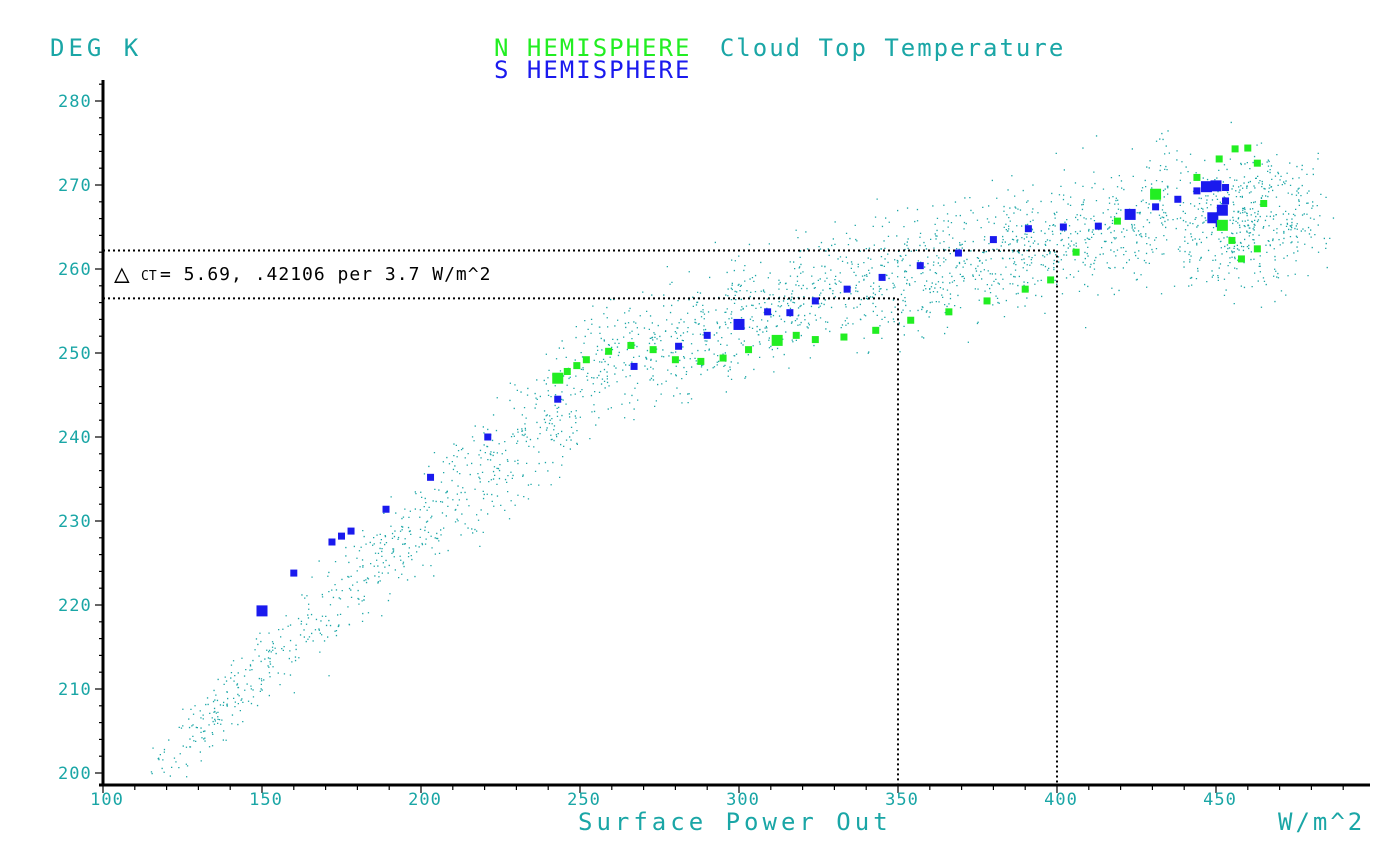 The image size is (1400, 863). Describe the element at coordinates (266, 800) in the screenshot. I see `x-tick-label: 150` at that location.